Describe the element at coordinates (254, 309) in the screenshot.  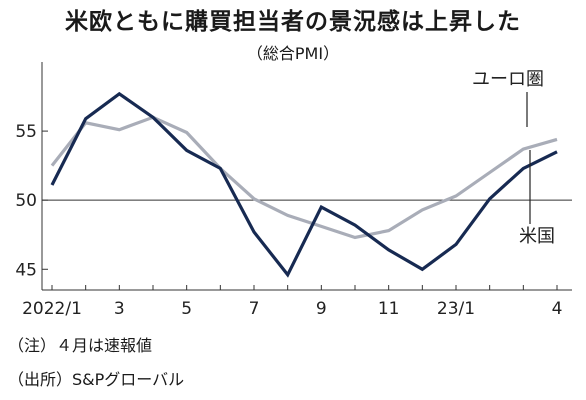
I see `x-tick-label: 7` at that location.